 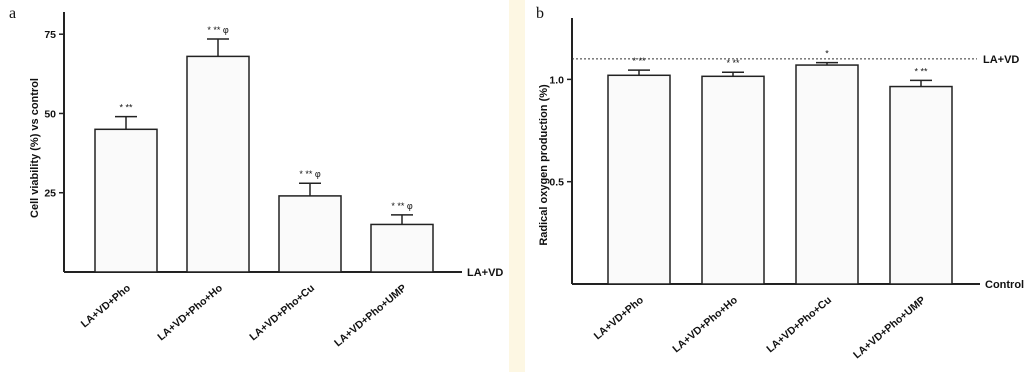 I want to click on y-axis-label-b: Radical oxygen production (%), so click(x=544, y=165).